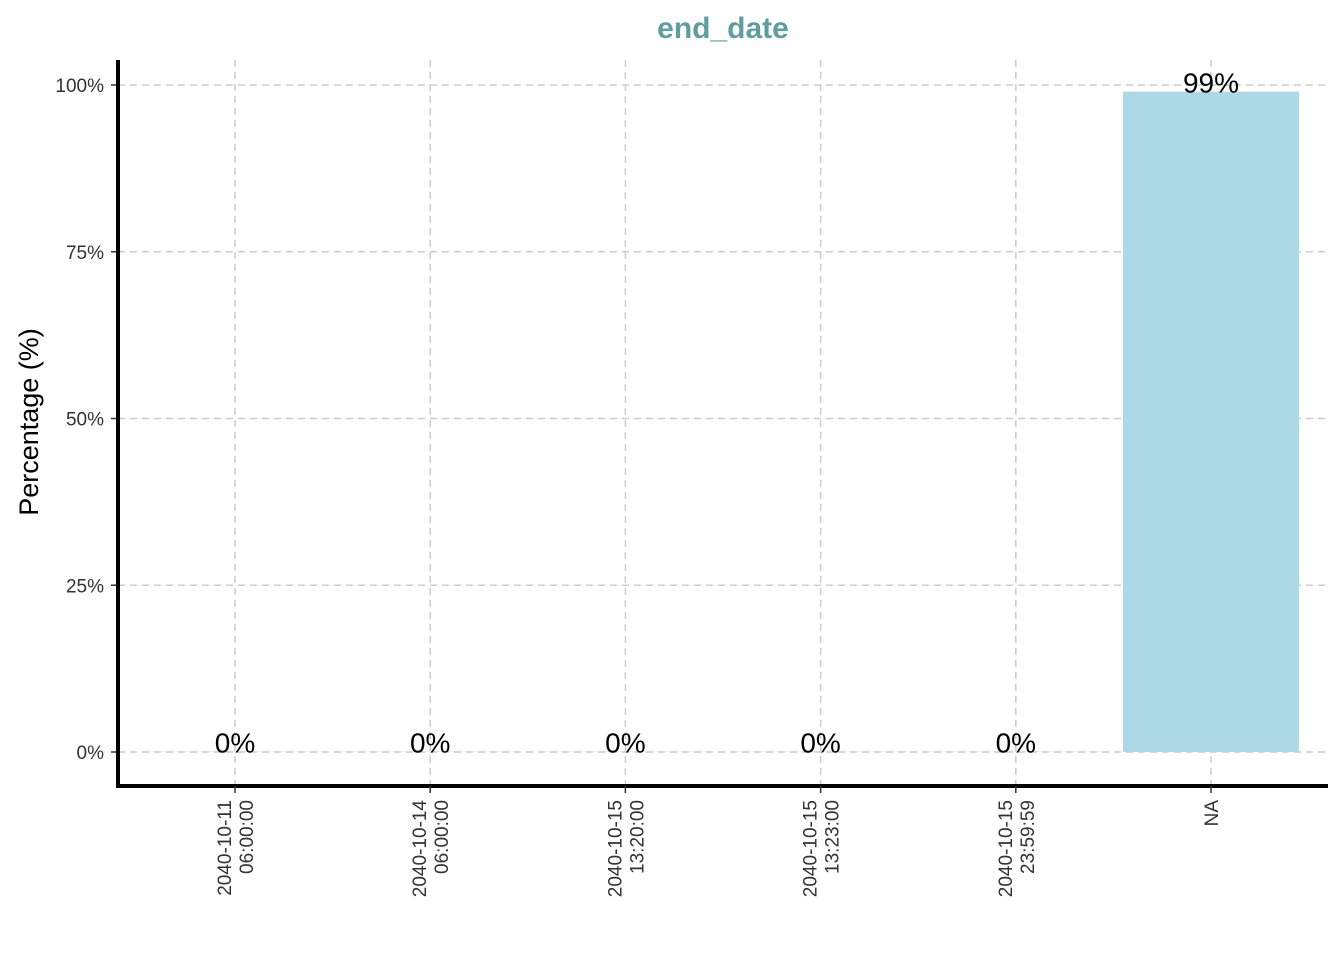 Image resolution: width=1344 pixels, height=960 pixels. I want to click on y-tick-label: 100%, so click(79, 86).